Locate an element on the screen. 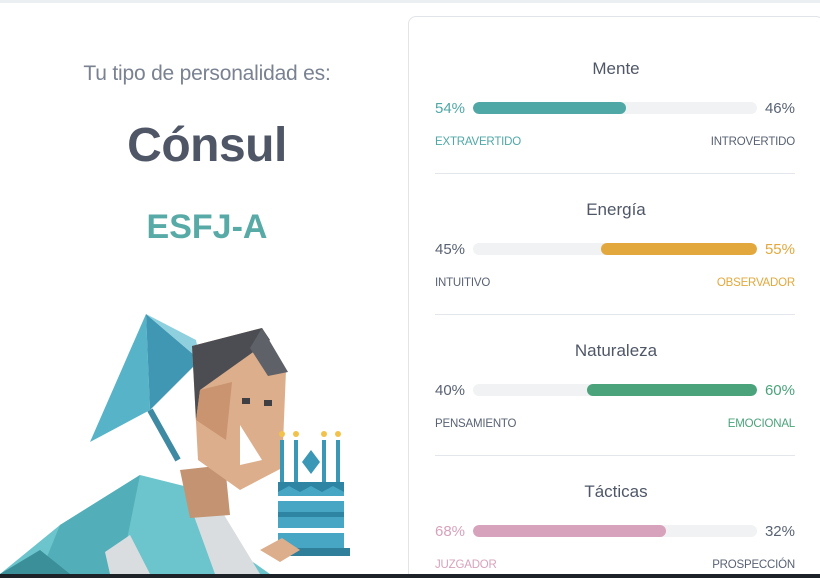 This screenshot has width=820, height=578. bottom-border is located at coordinates (410, 576).